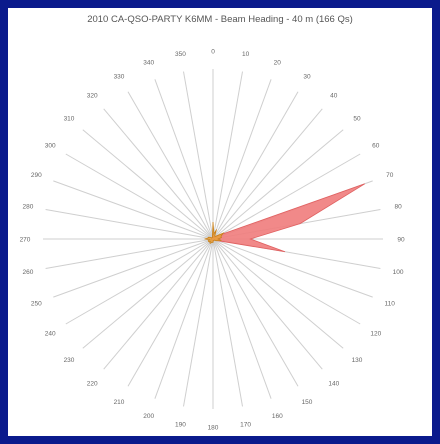 This screenshot has height=444, width=440. I want to click on angle-tick-label: 290, so click(36, 175).